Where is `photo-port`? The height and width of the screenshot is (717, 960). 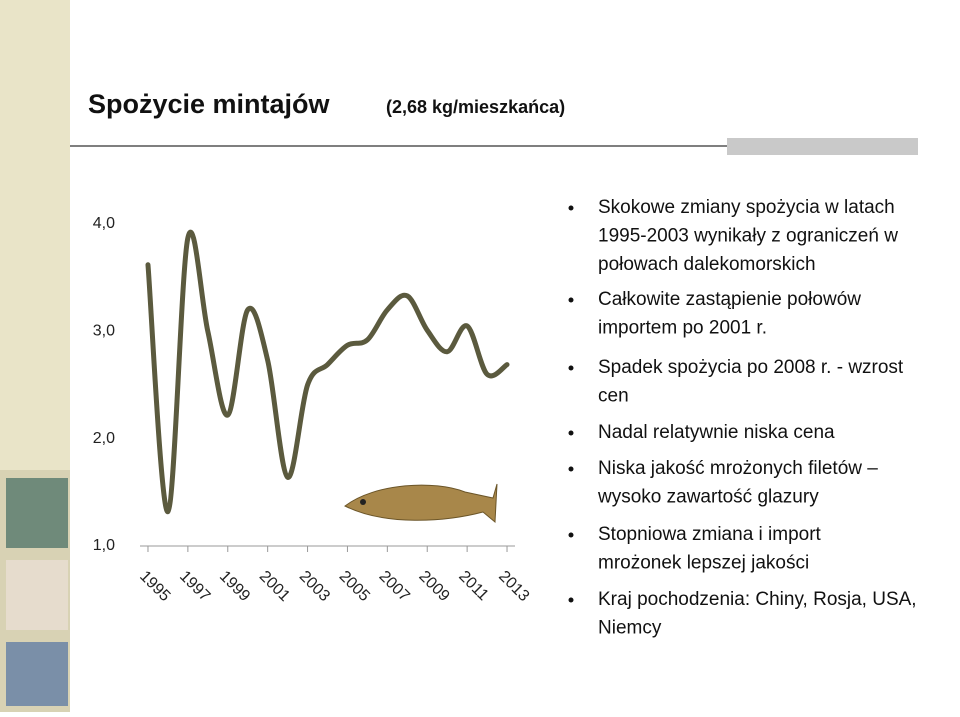 photo-port is located at coordinates (37, 674).